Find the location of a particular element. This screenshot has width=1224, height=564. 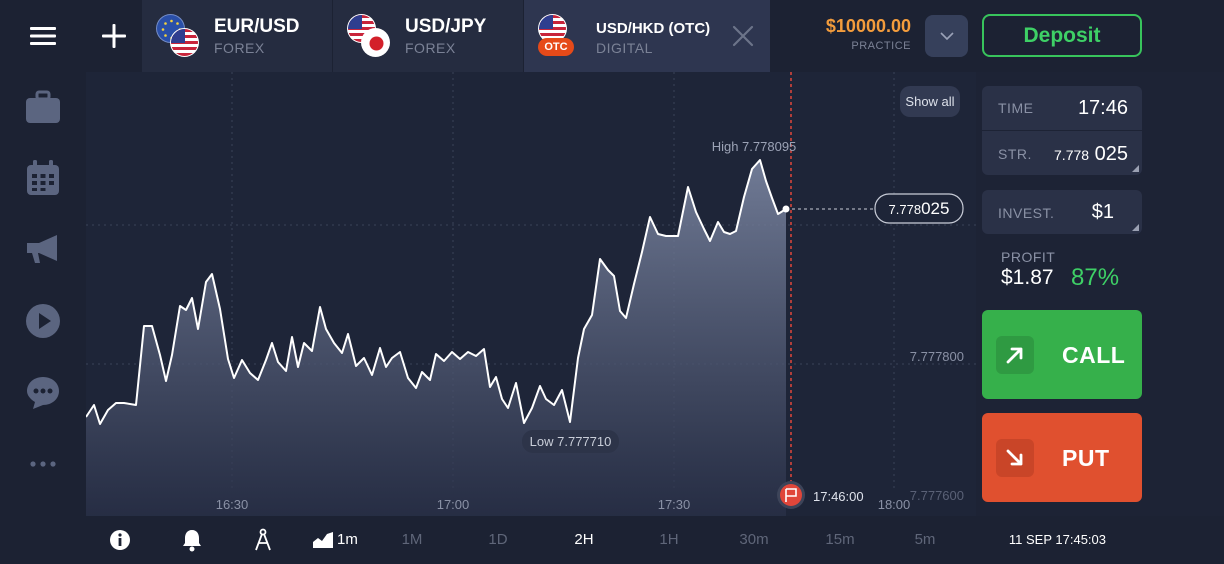

high-label-text: High 7.778095 is located at coordinates (754, 146).